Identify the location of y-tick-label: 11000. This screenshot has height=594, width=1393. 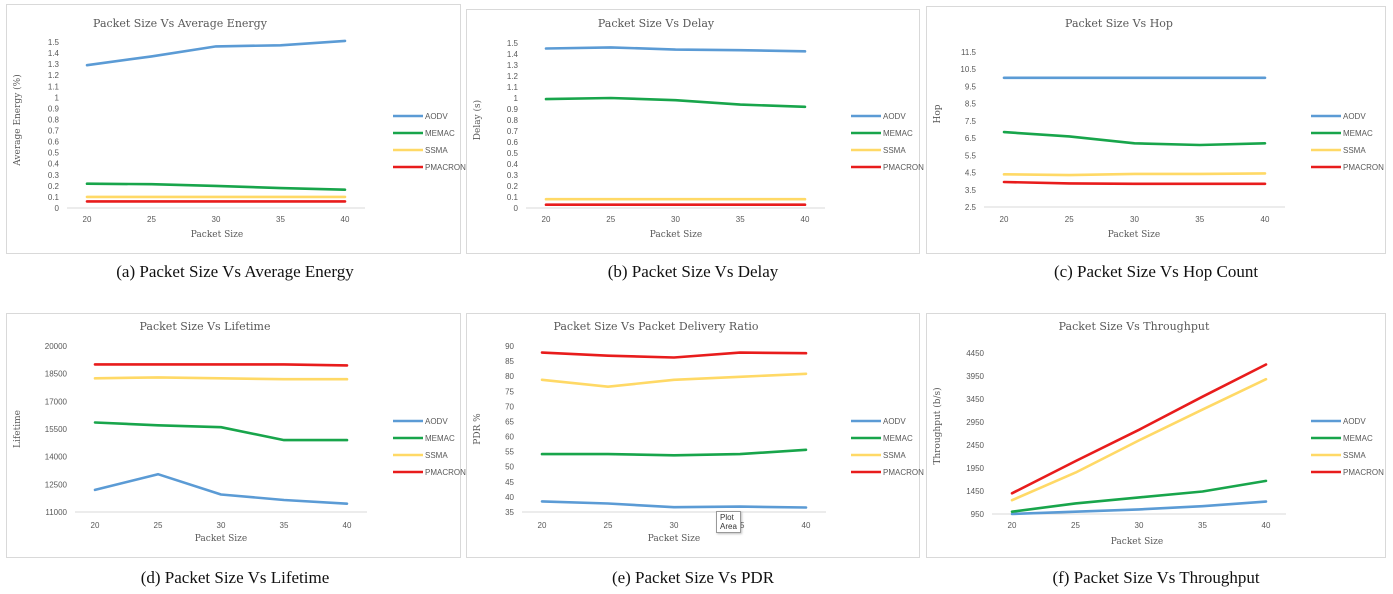
(56, 512).